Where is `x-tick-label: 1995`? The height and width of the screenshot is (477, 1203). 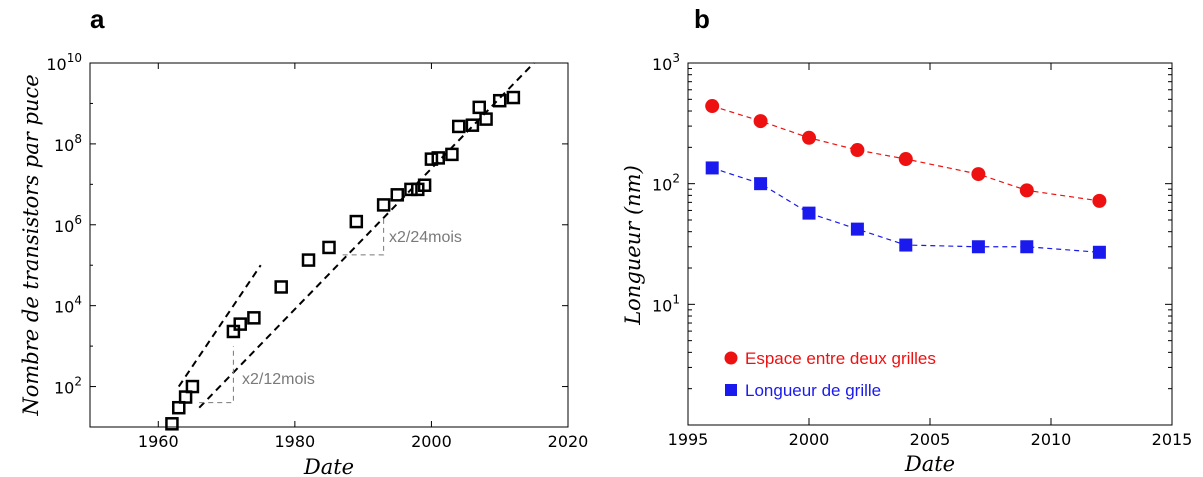 x-tick-label: 1995 is located at coordinates (688, 439).